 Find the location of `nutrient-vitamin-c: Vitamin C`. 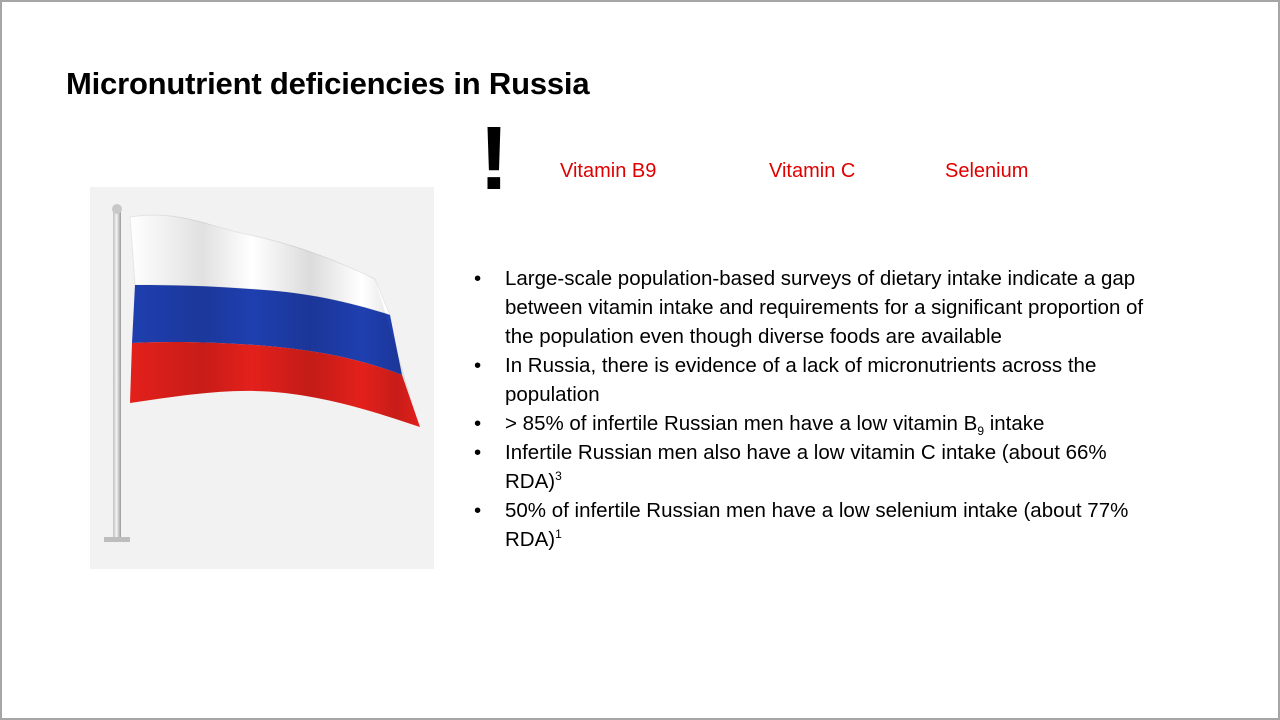

nutrient-vitamin-c: Vitamin C is located at coordinates (812, 171).